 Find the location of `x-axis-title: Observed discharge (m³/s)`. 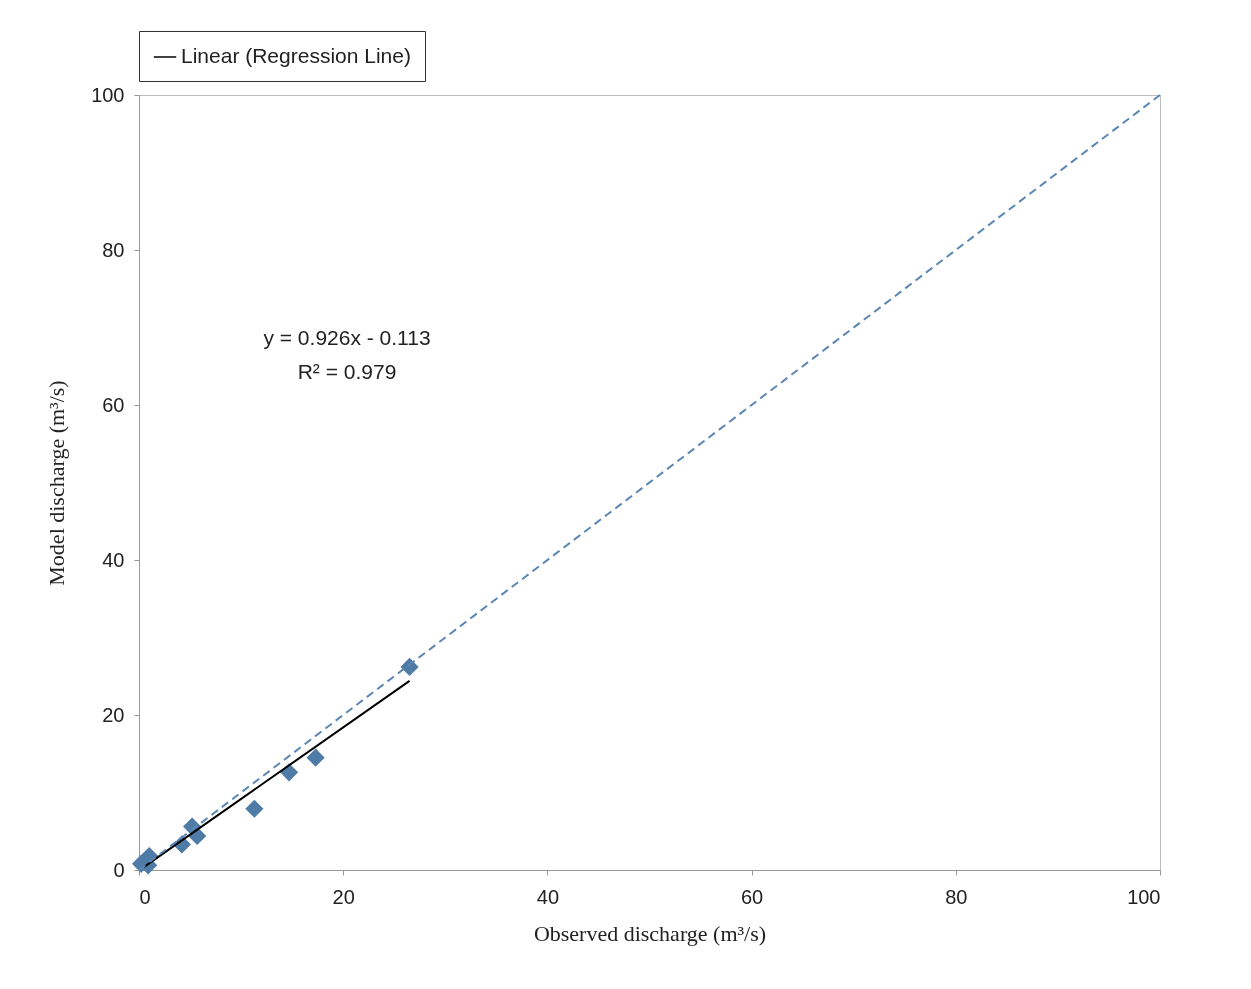

x-axis-title: Observed discharge (m³/s) is located at coordinates (650, 933).